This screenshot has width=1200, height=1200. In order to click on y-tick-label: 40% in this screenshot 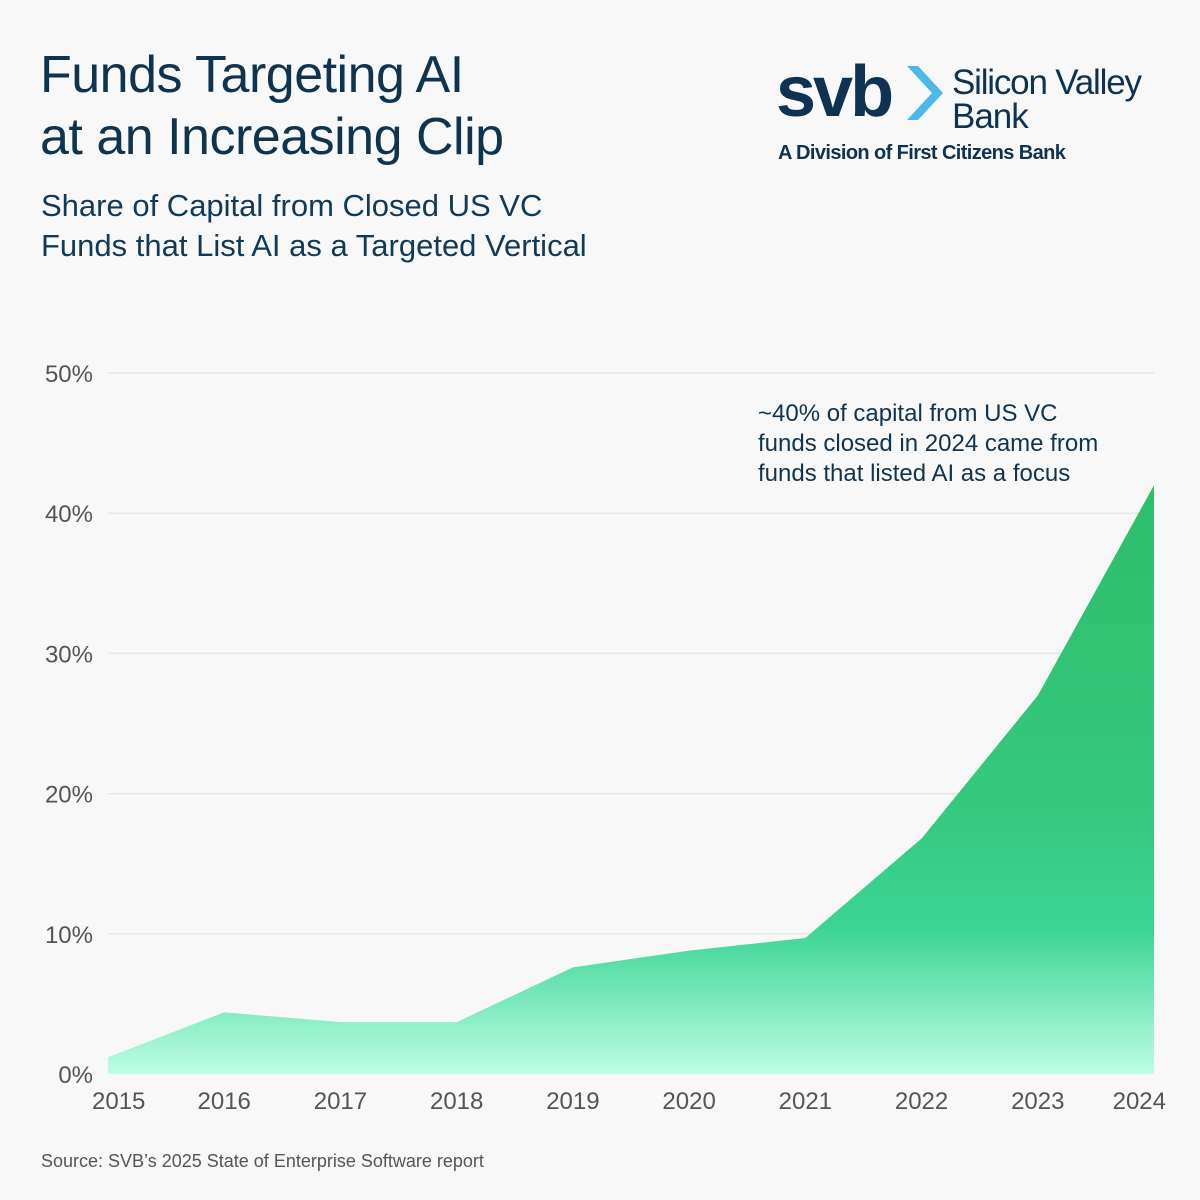, I will do `click(69, 514)`.